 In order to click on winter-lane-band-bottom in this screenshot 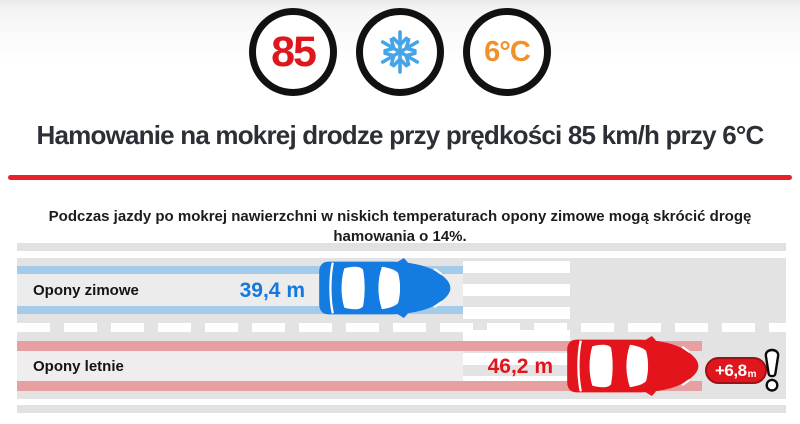, I will do `click(240, 310)`.